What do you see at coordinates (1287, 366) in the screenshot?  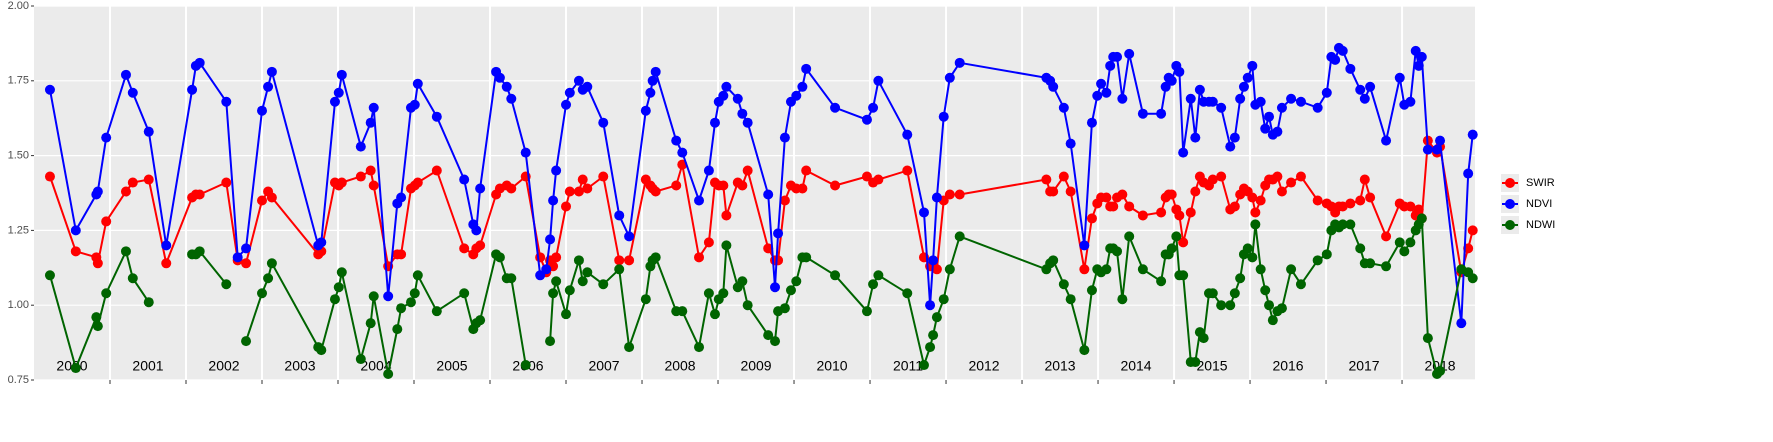 I see `year-label: 2016` at bounding box center [1287, 366].